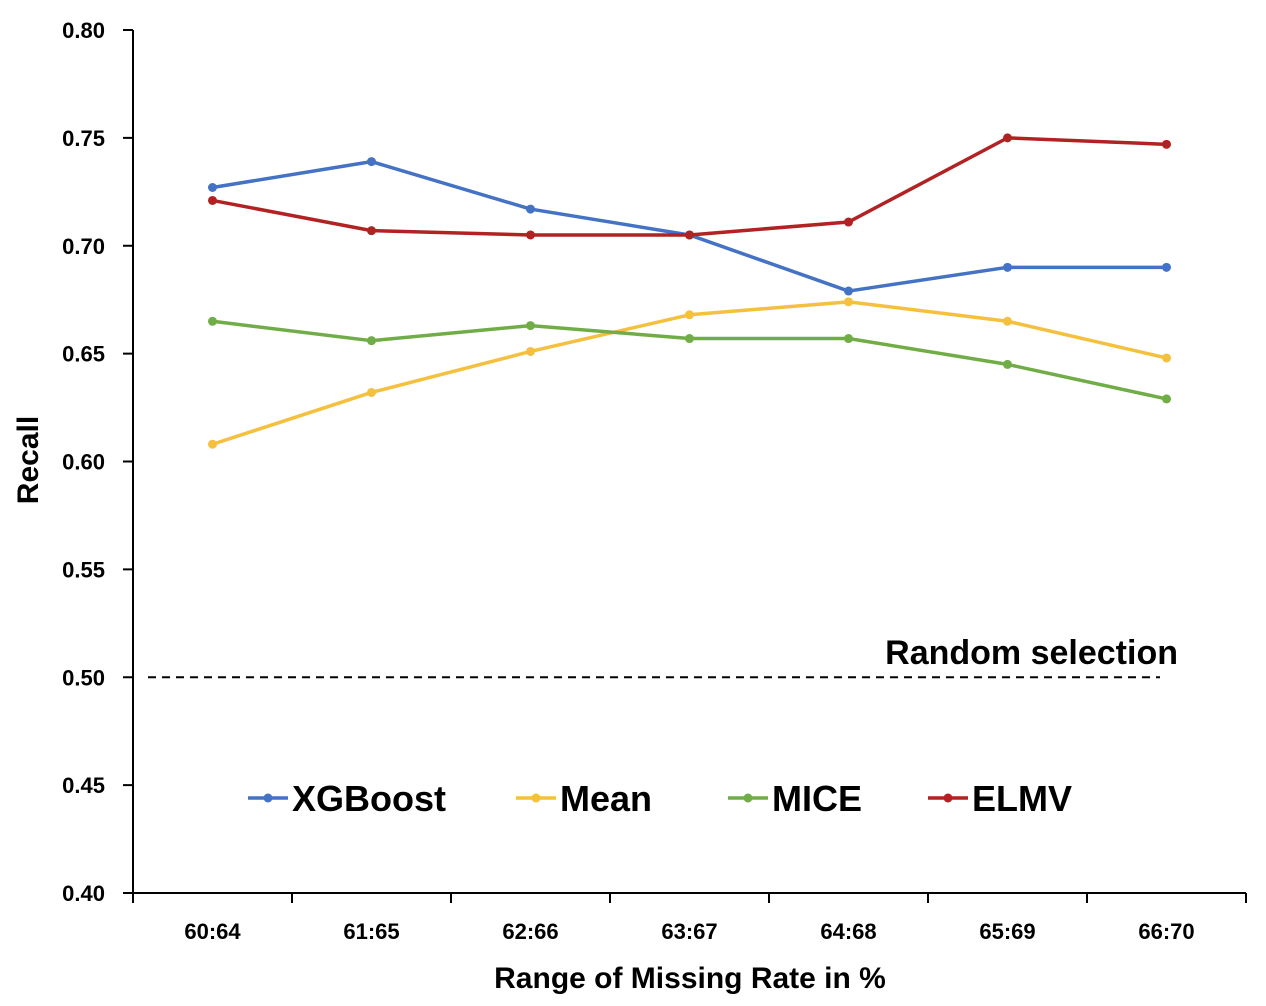 The width and height of the screenshot is (1266, 1006). I want to click on y-tick-label: 0.70, so click(83, 246).